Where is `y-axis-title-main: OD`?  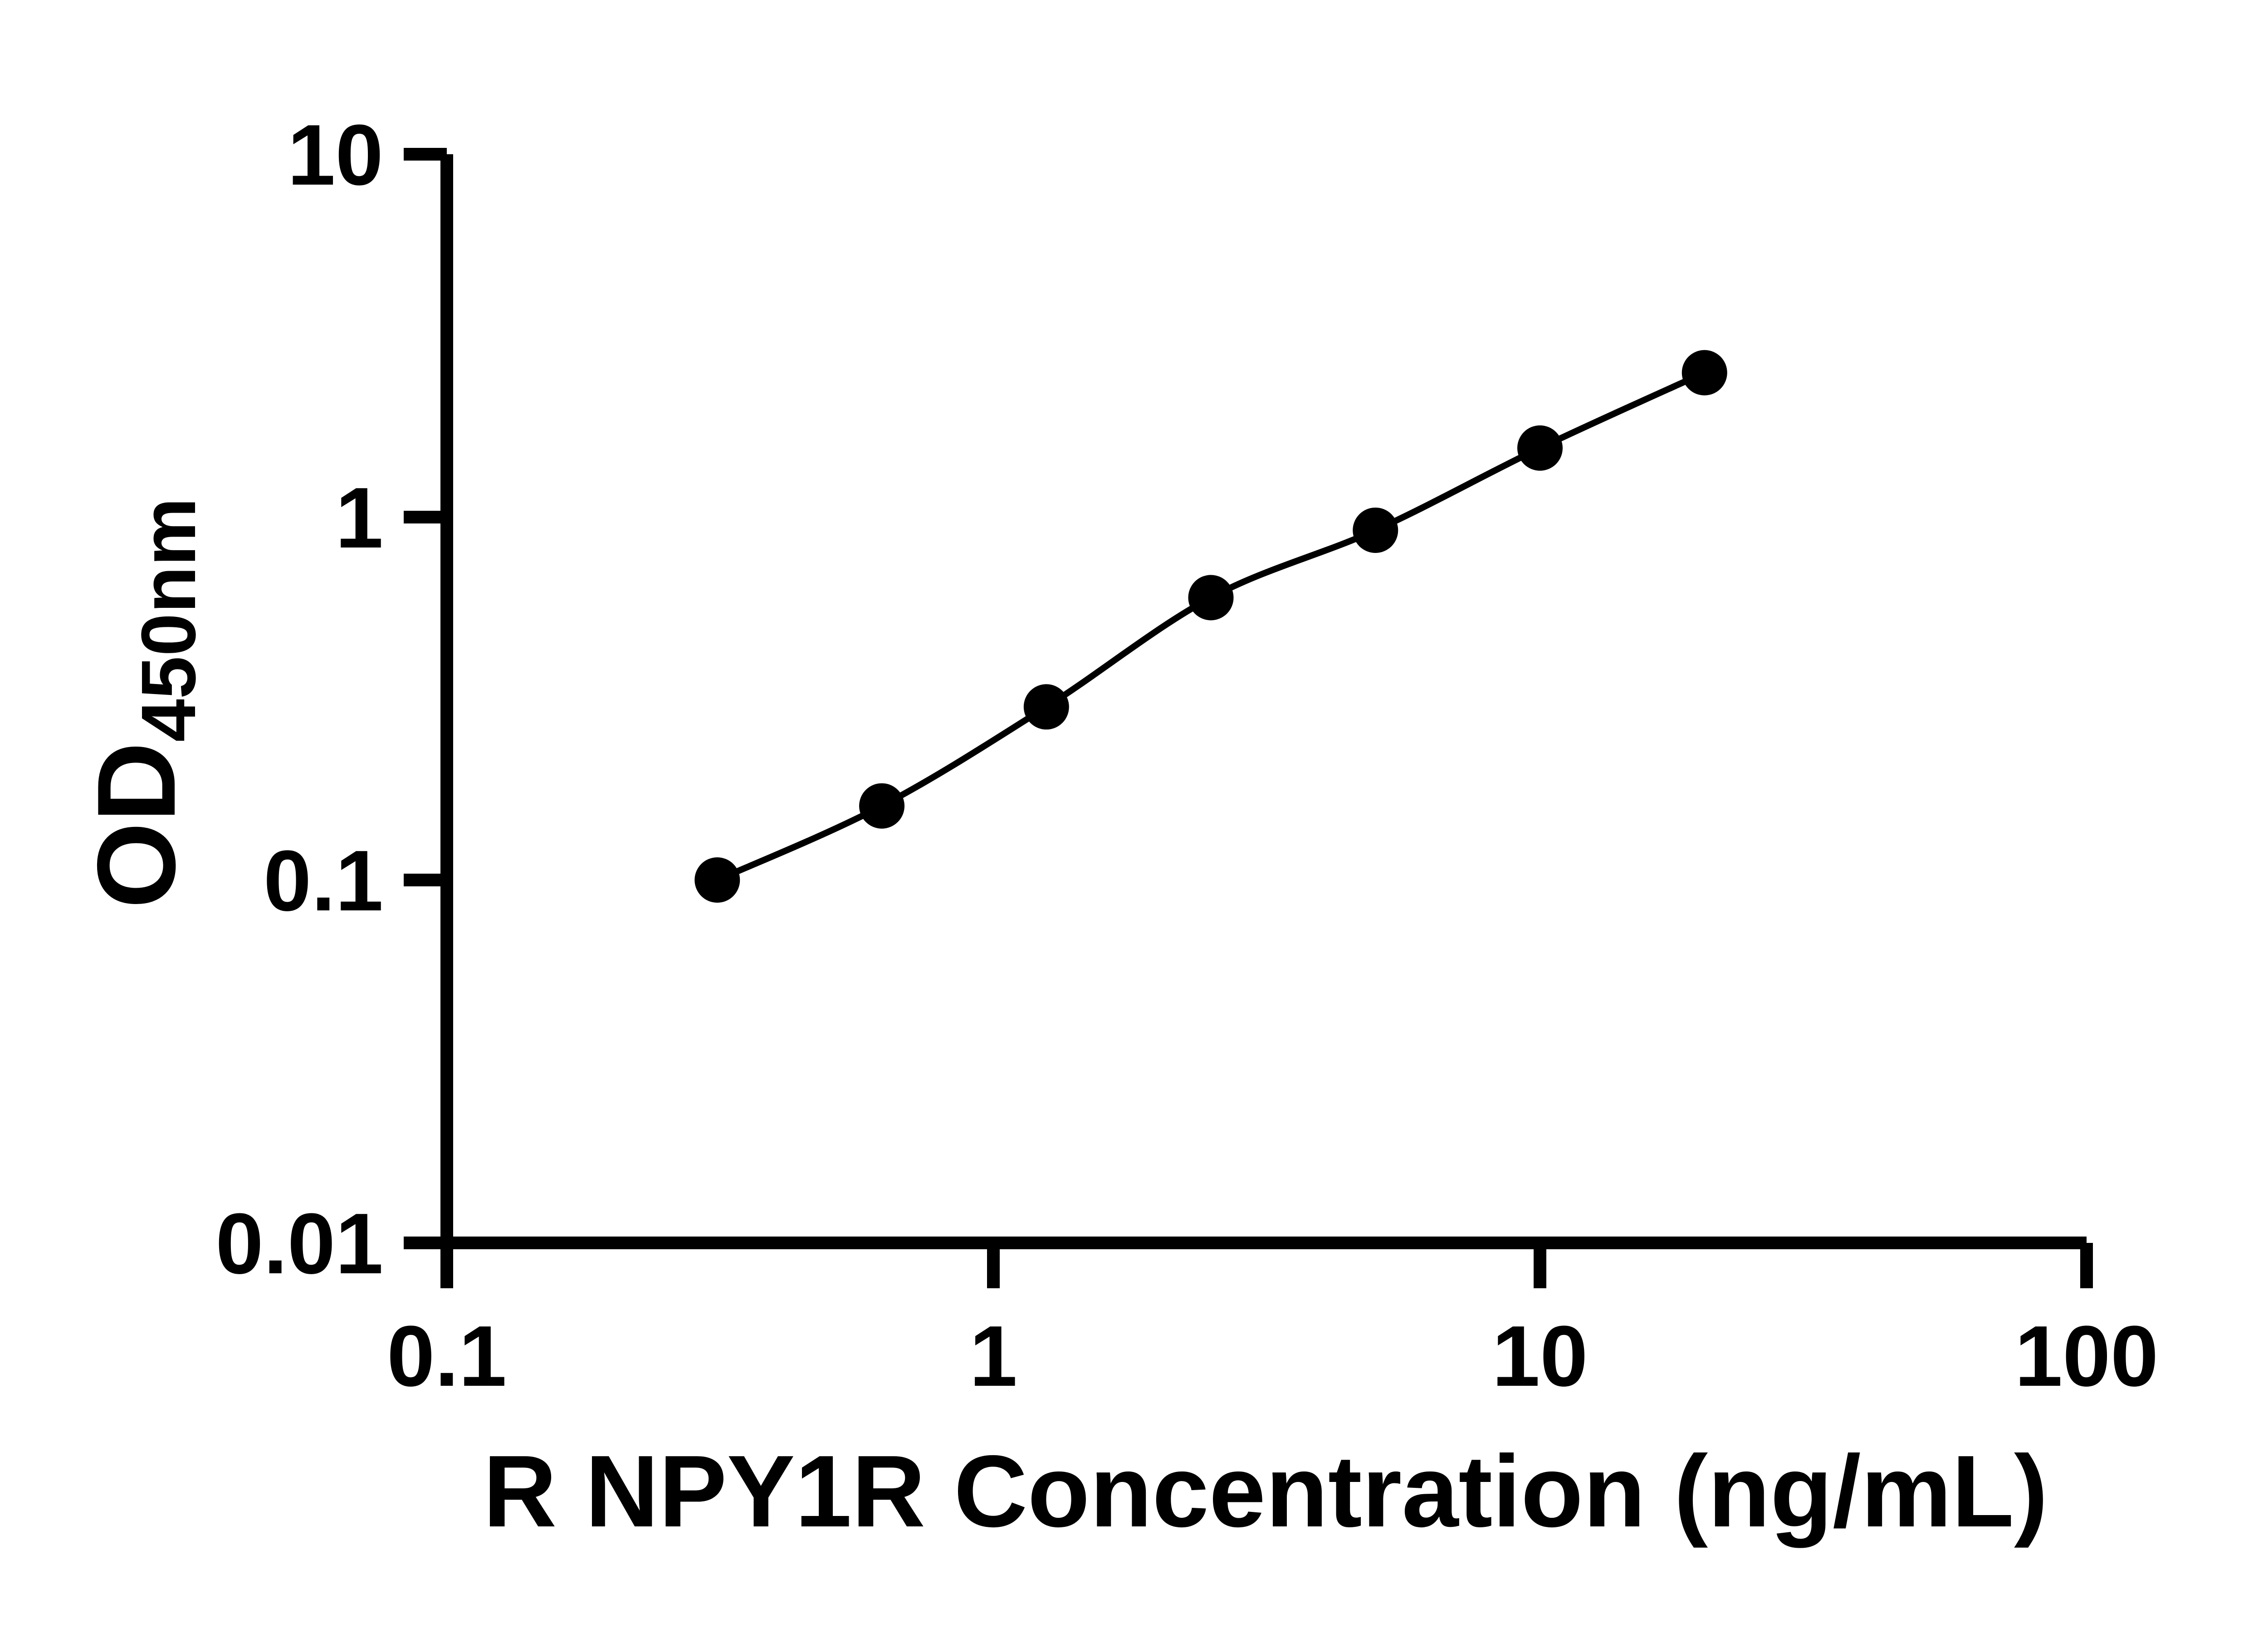 y-axis-title-main: OD is located at coordinates (136, 825).